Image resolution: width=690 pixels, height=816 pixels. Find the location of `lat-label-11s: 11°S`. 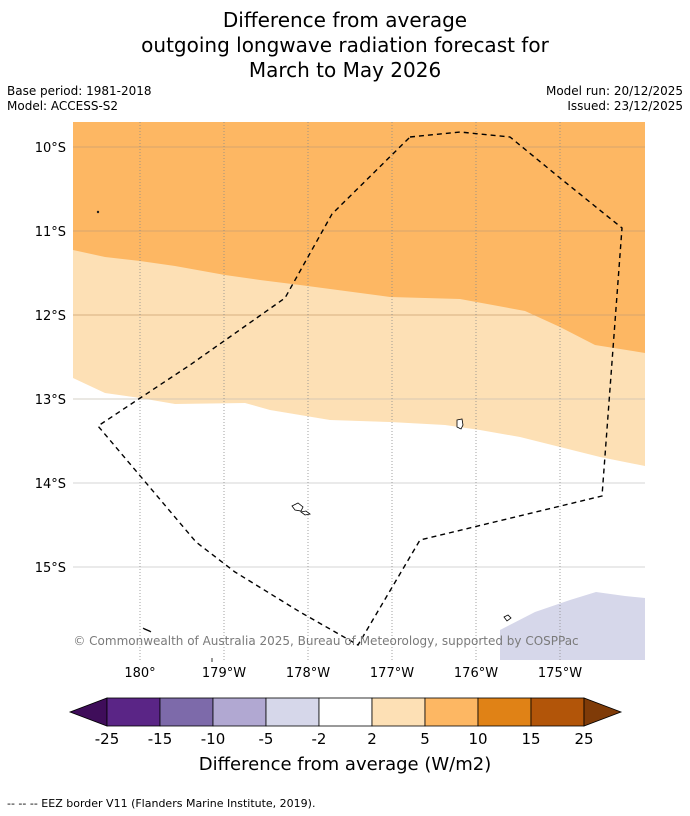

lat-label-11s: 11°S is located at coordinates (50, 232).